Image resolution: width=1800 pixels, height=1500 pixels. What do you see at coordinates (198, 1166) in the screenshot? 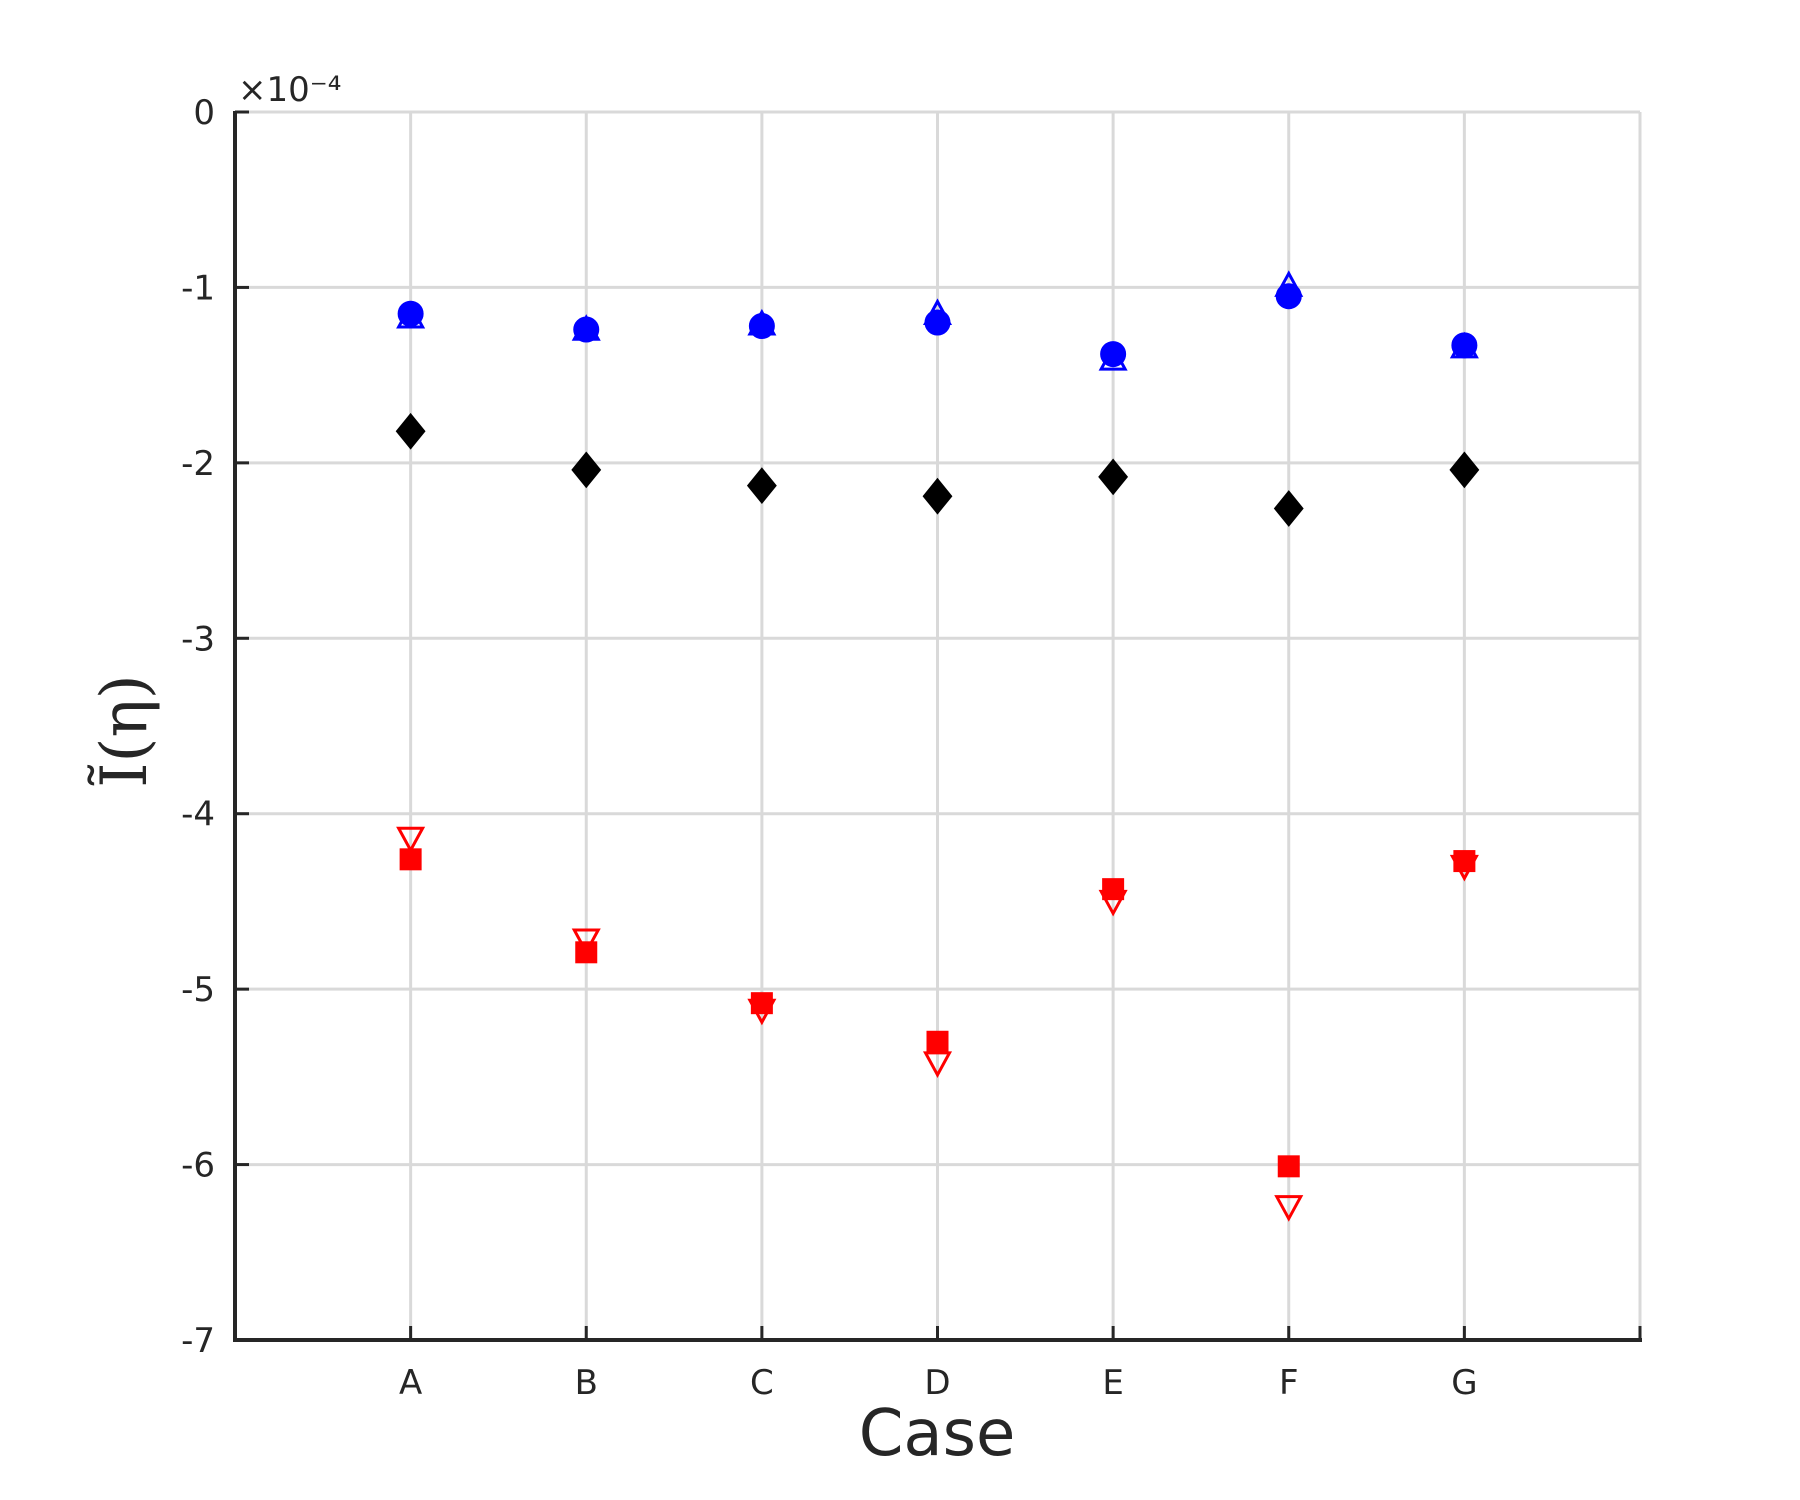
I see `y-tick-label: -6` at bounding box center [198, 1166].